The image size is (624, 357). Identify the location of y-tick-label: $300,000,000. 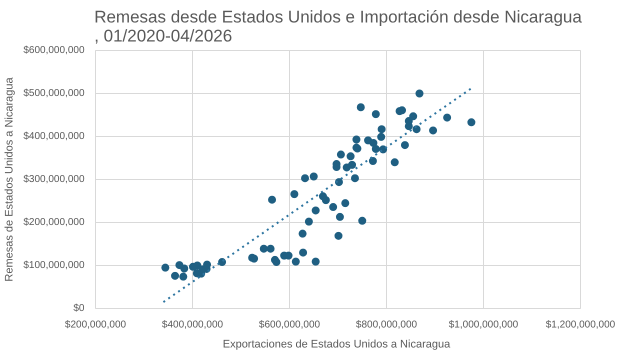
(54, 179).